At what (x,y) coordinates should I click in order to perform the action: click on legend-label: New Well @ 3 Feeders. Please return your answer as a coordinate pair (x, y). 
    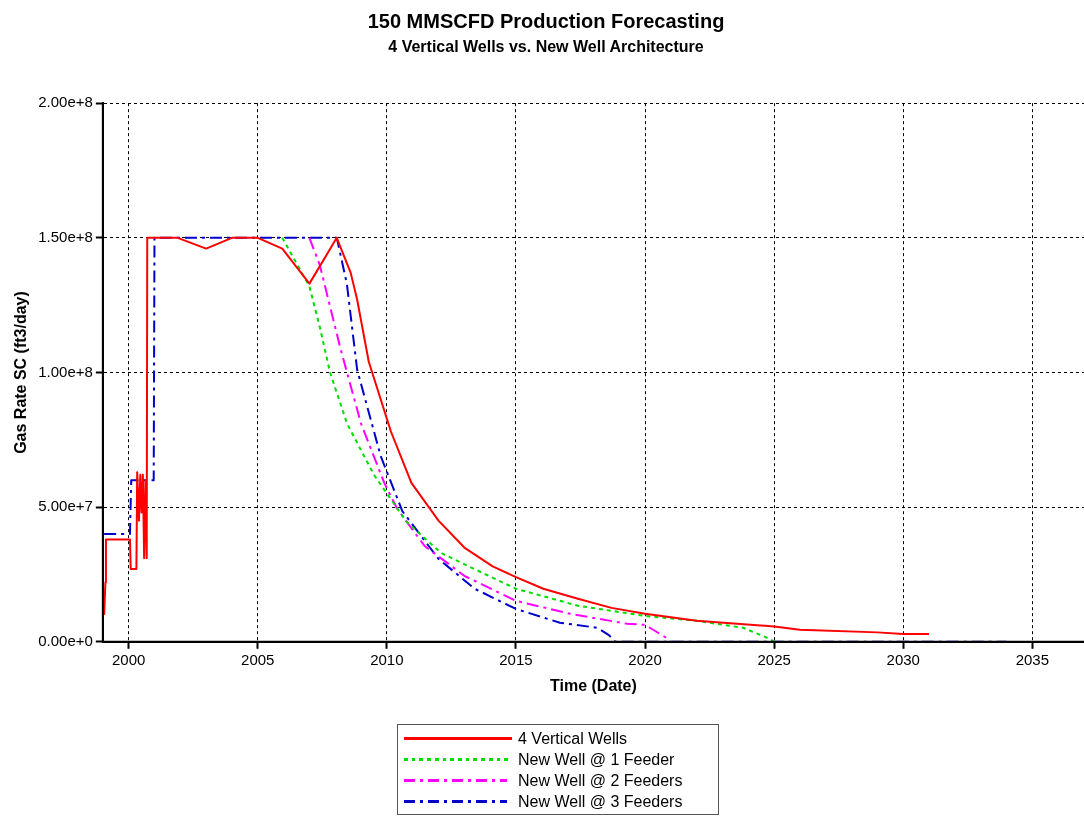
    Looking at the image, I should click on (600, 801).